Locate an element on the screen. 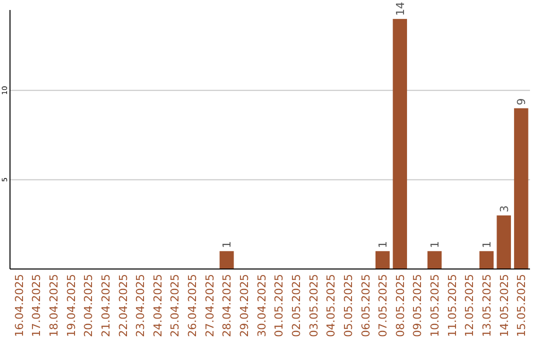 Image resolution: width=540 pixels, height=340 pixels. x-tick-label: 20.04.2025 is located at coordinates (89, 305).